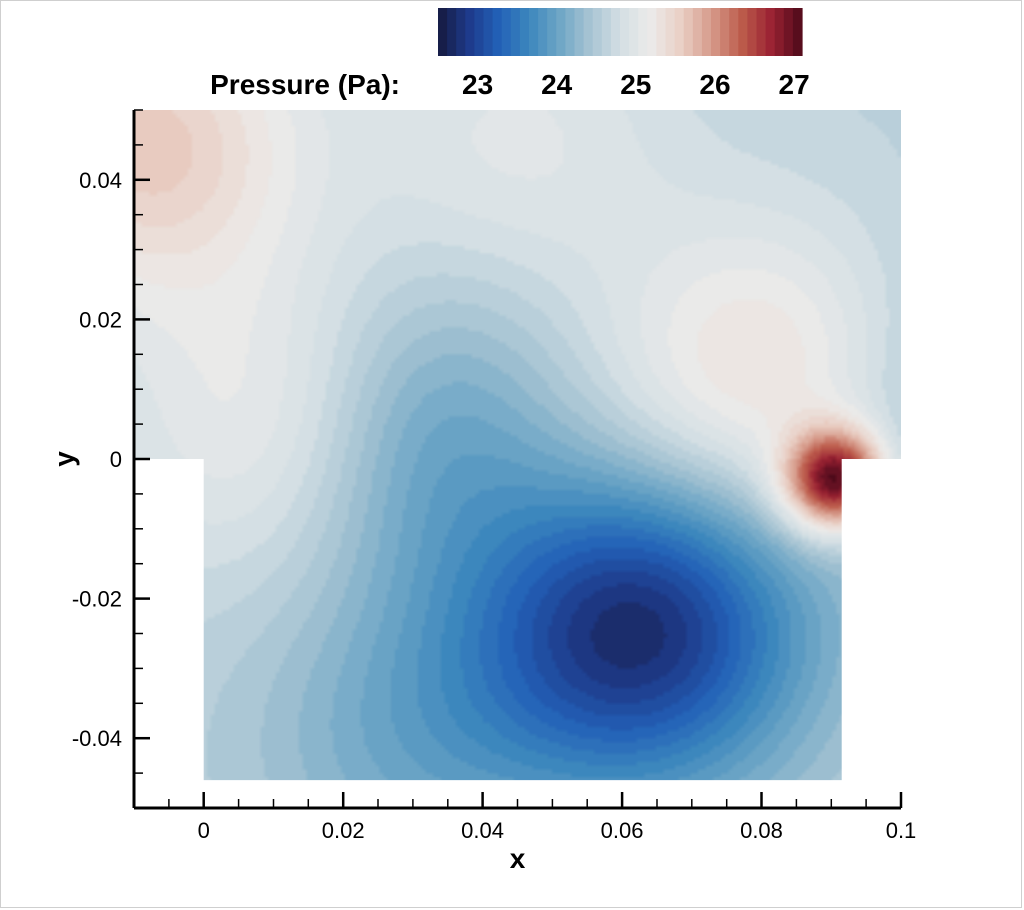 The width and height of the screenshot is (1024, 910). What do you see at coordinates (343, 830) in the screenshot?
I see `x-tick-label: 0.02` at bounding box center [343, 830].